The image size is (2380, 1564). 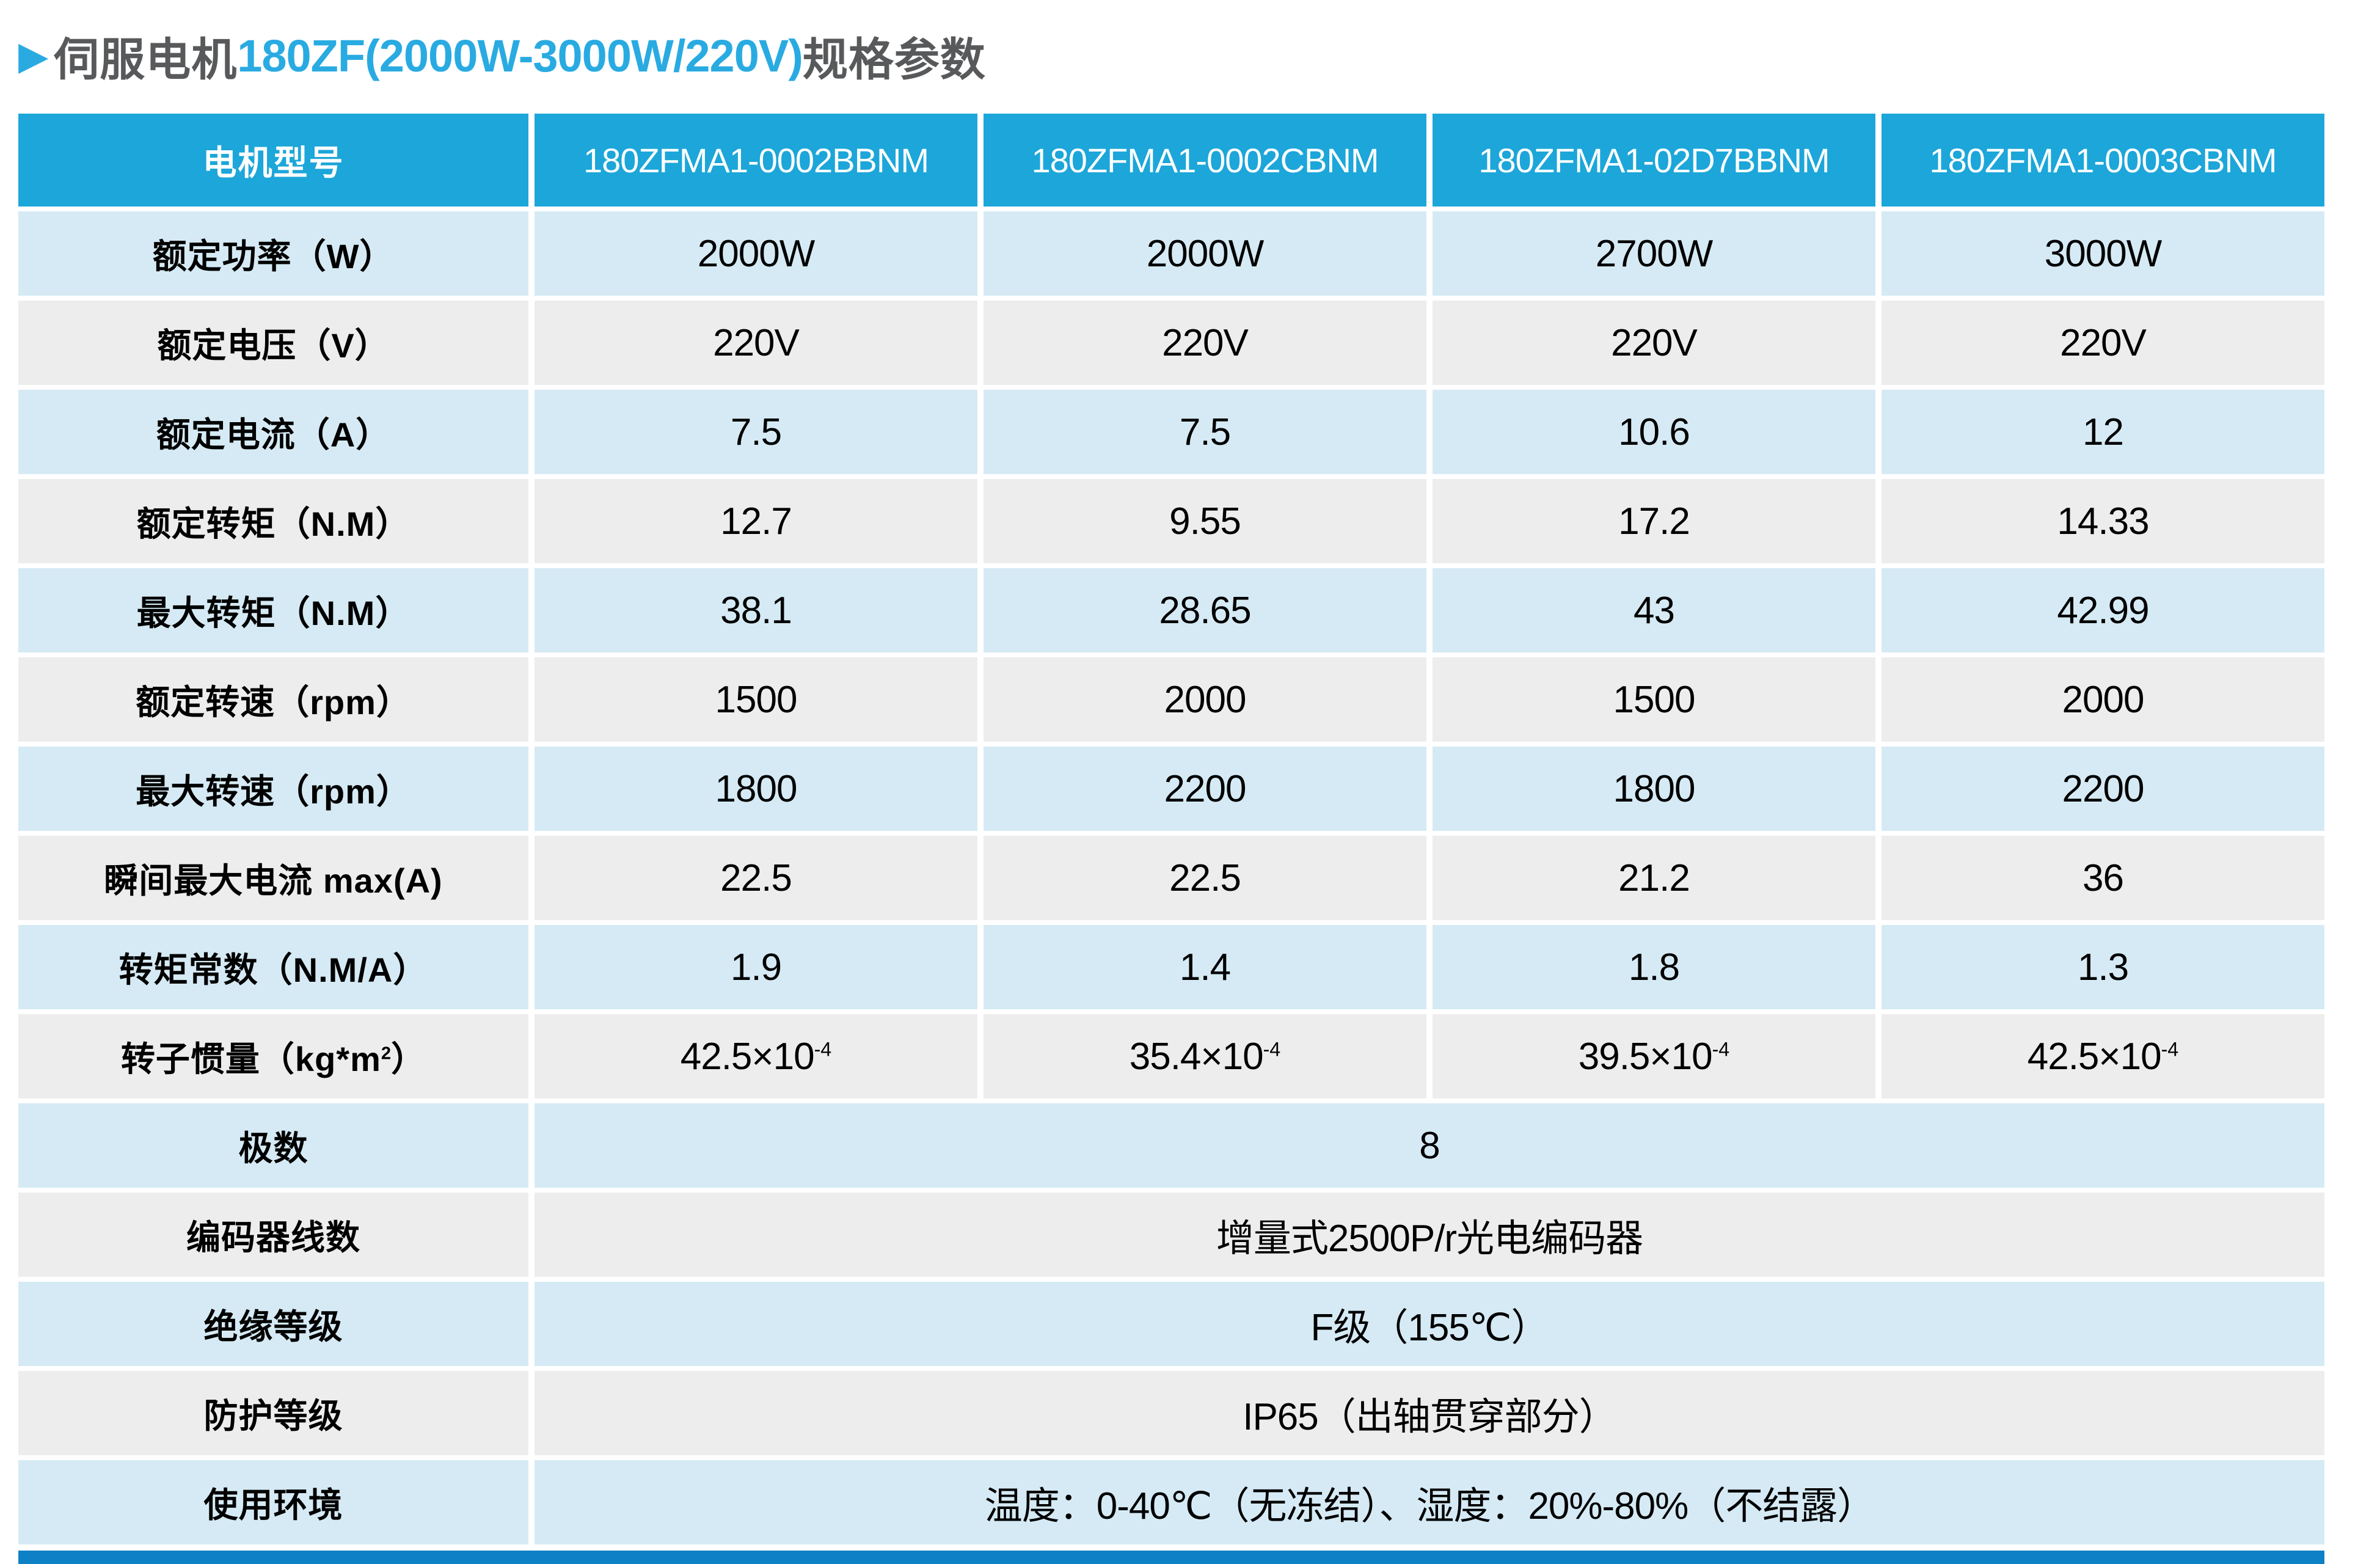 I want to click on page-title: ▶ 伺服电机 180ZF(2000W-3000W/220V) 规格参数, so click(x=1199, y=55).